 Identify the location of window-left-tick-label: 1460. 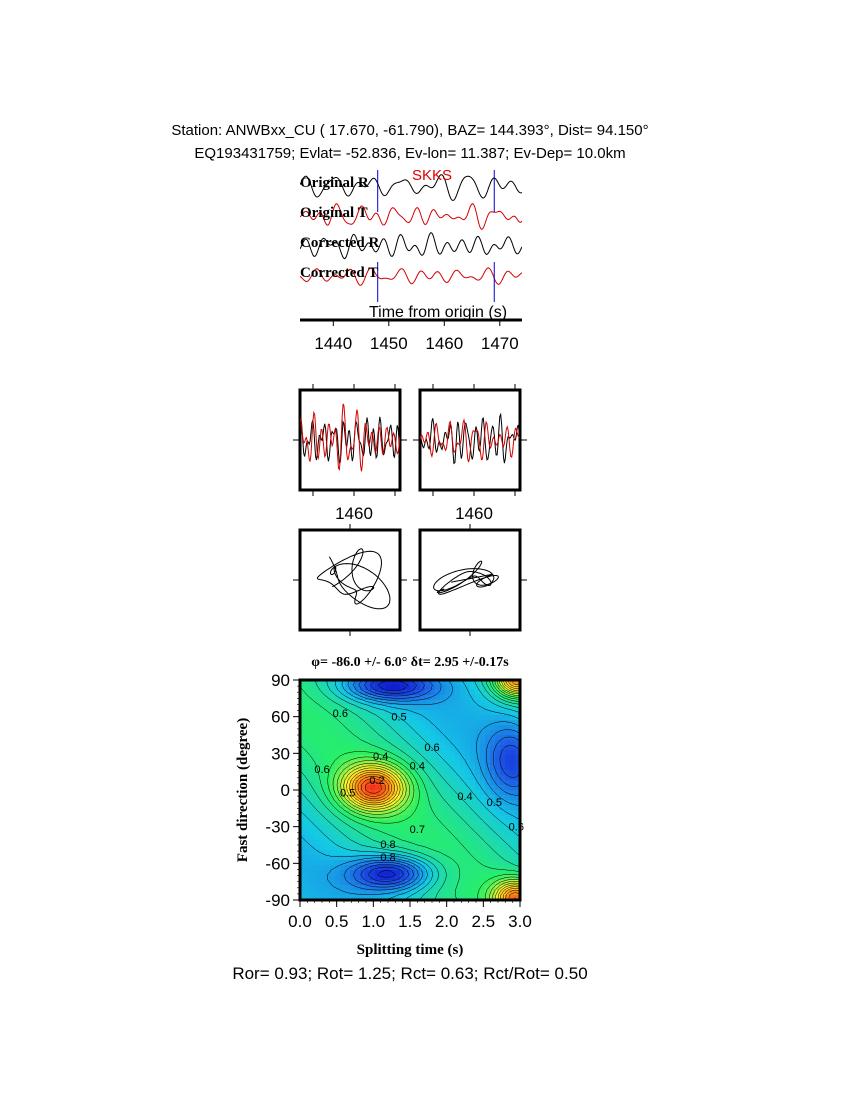
(354, 513).